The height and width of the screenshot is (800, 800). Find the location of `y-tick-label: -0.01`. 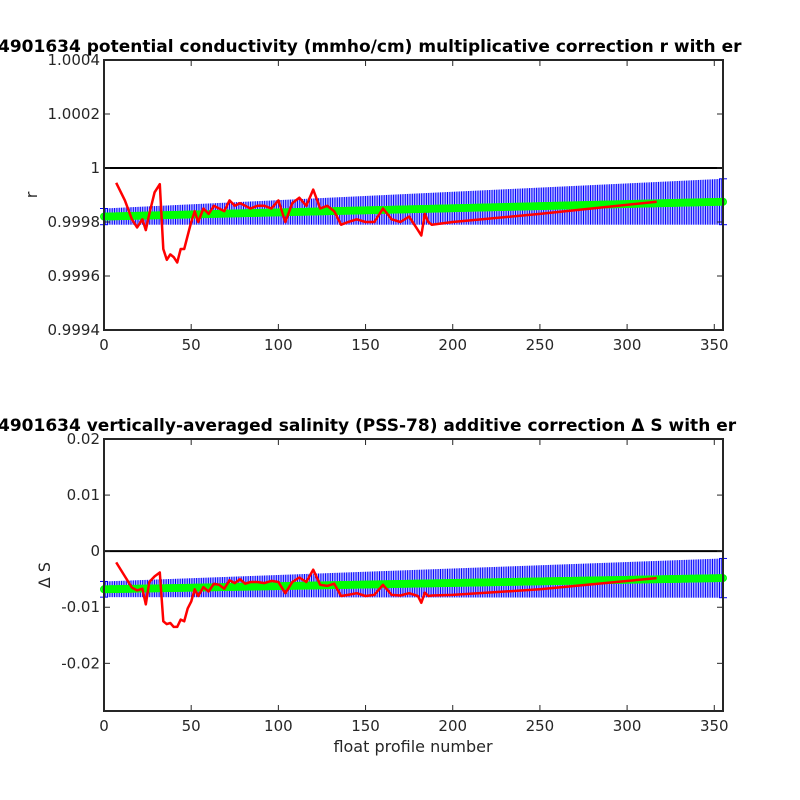

y-tick-label: -0.01 is located at coordinates (80, 607).